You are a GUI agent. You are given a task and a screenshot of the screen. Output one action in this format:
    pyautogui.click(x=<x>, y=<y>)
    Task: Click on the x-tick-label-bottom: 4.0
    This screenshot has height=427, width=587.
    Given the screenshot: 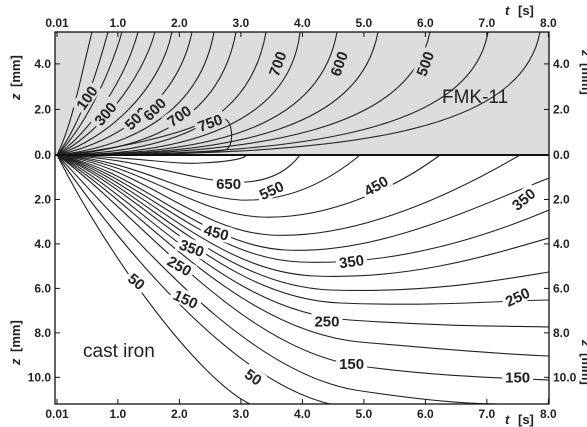 What is the action you would take?
    pyautogui.click(x=302, y=414)
    